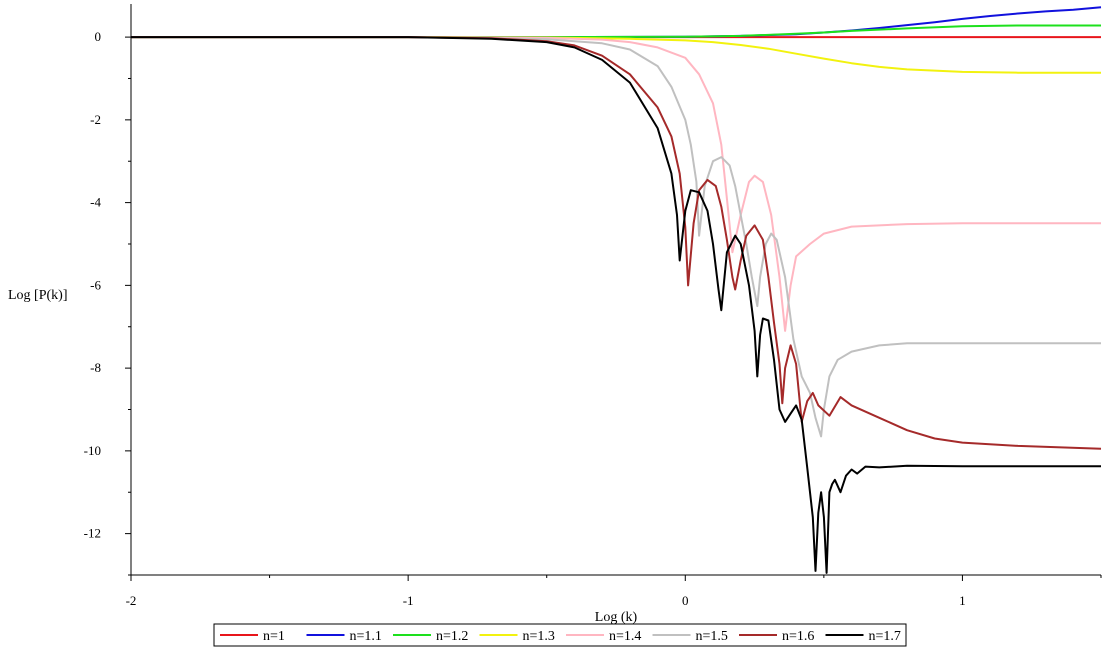 Image resolution: width=1106 pixels, height=652 pixels. What do you see at coordinates (95, 202) in the screenshot?
I see `y-tick-label: -4` at bounding box center [95, 202].